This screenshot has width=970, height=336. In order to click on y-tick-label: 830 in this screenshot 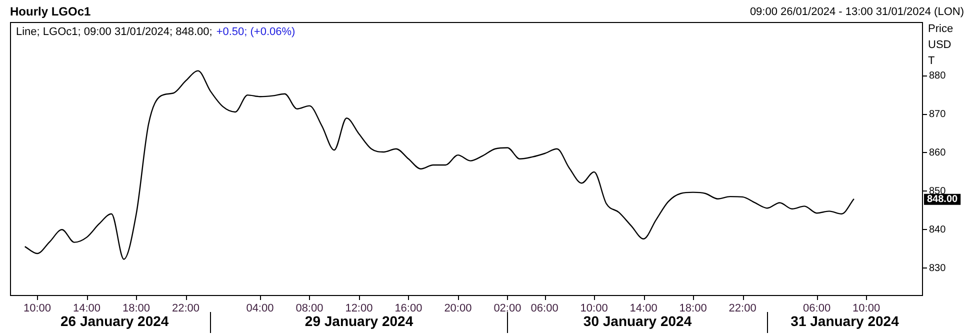, I will do `click(937, 268)`.